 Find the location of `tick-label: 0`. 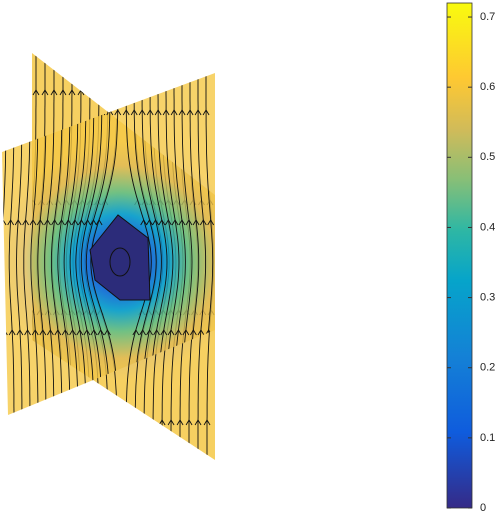

tick-label: 0 is located at coordinates (483, 508).